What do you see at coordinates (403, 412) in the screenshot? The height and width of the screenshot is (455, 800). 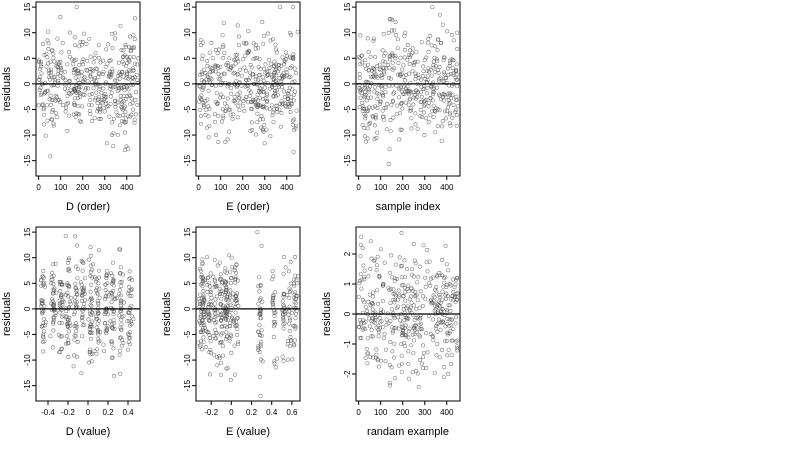 I see `x-tick-label: 200` at bounding box center [403, 412].